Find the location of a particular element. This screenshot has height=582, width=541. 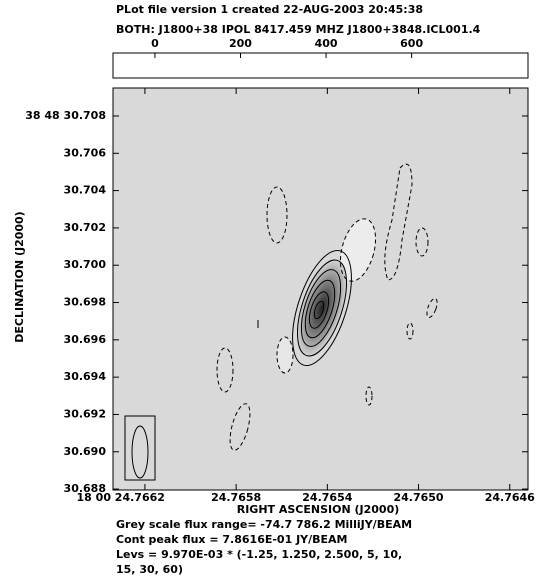

y-tick-label: 30.702 is located at coordinates (85, 227).